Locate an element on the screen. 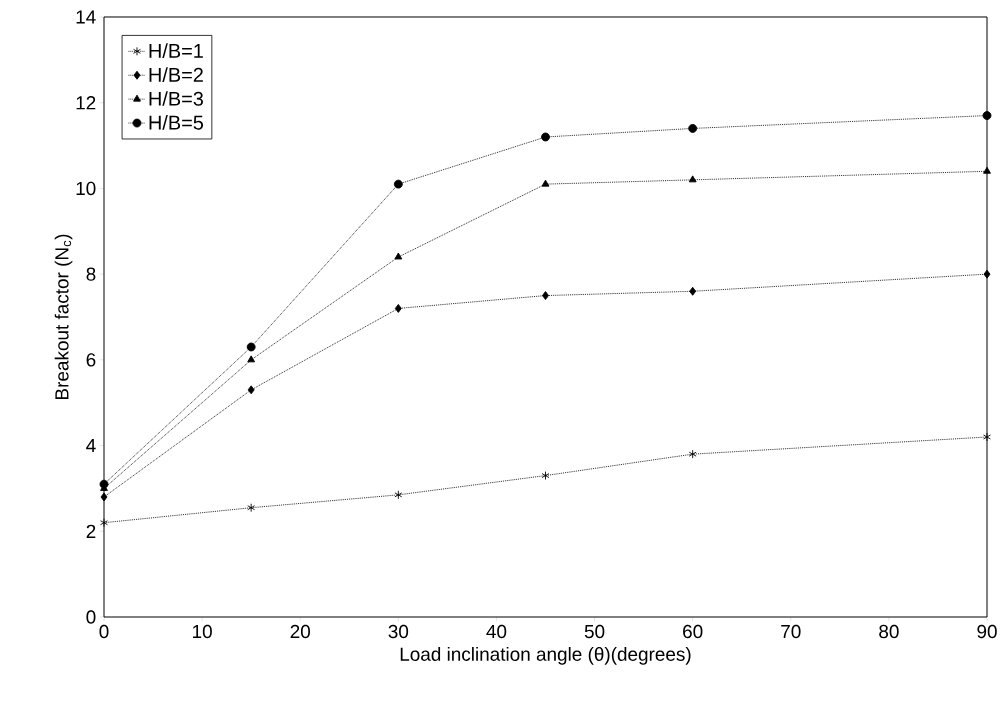 The image size is (1008, 722). x-tick-label: 0 is located at coordinates (104, 631).